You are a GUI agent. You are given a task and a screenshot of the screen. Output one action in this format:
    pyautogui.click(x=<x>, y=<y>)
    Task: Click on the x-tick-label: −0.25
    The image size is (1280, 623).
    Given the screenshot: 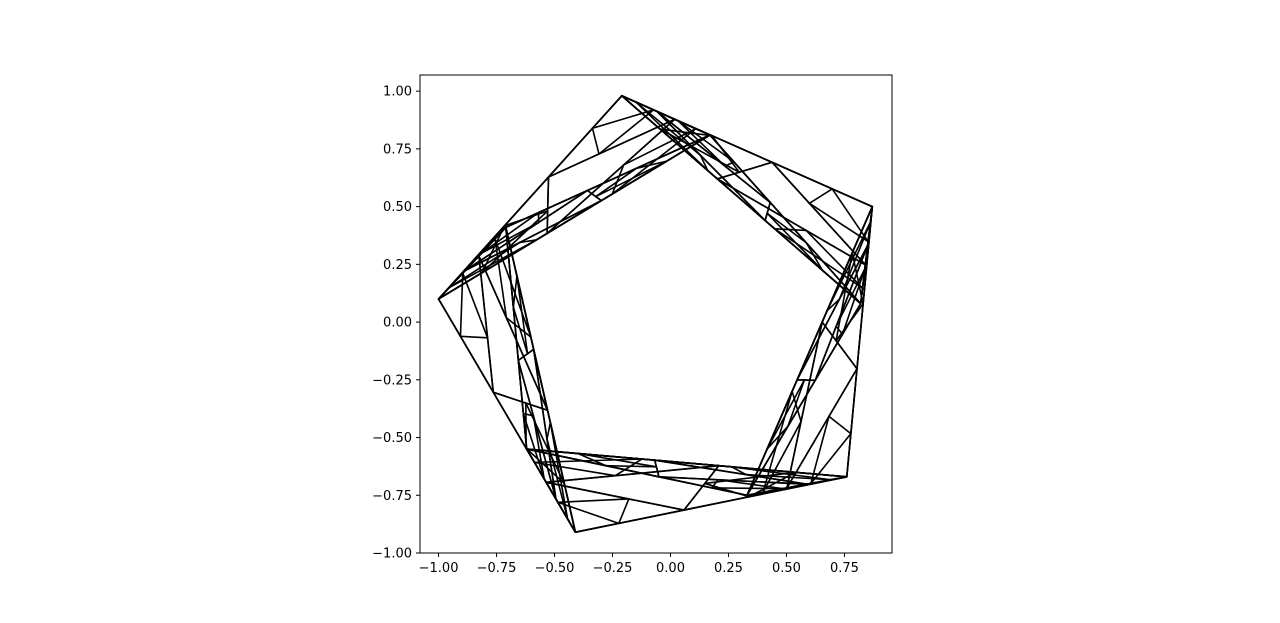 What is the action you would take?
    pyautogui.click(x=613, y=568)
    